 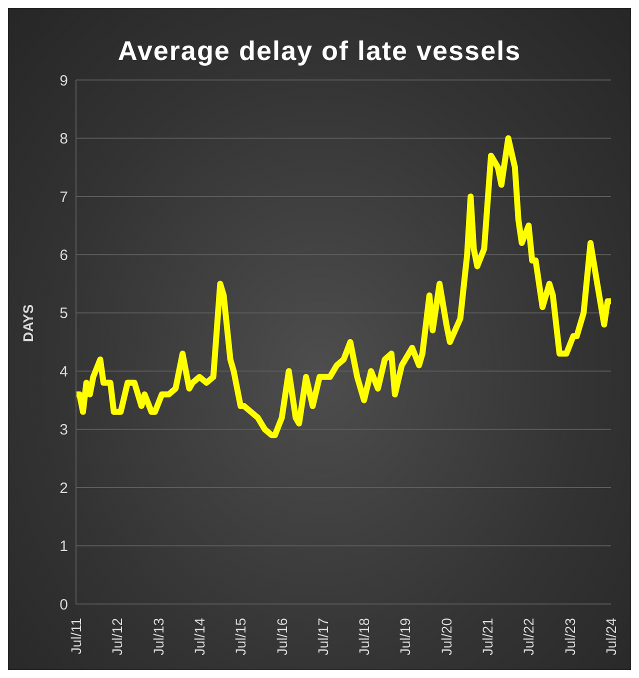 I want to click on x-tick-label: Jul/22, so click(x=528, y=637).